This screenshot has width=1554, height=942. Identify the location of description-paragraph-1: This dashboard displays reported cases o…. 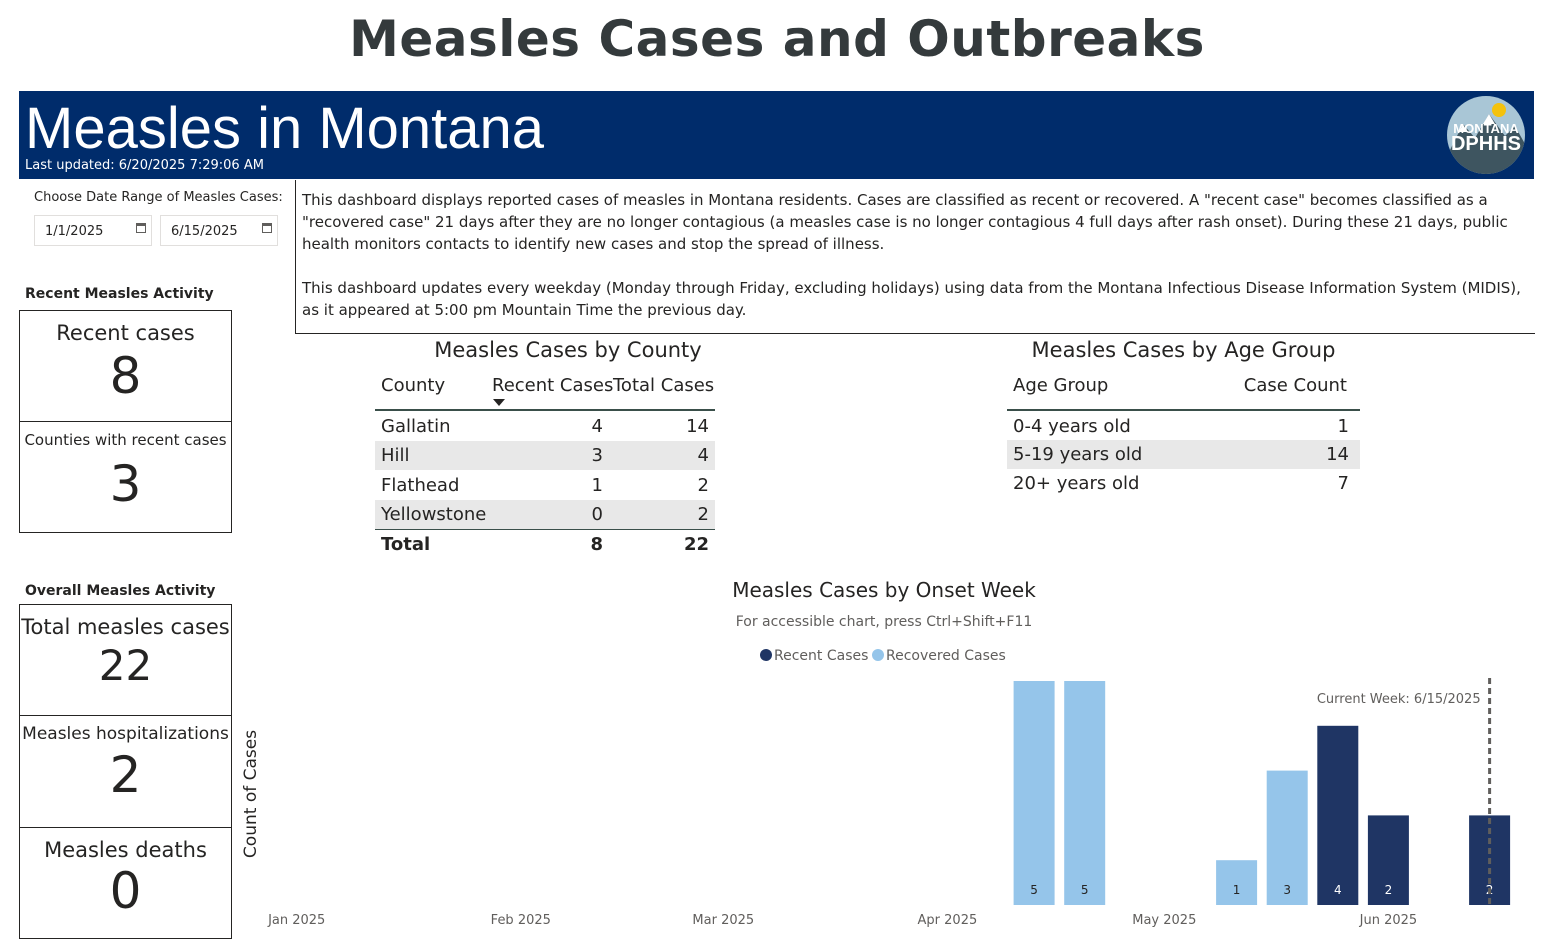
(905, 222).